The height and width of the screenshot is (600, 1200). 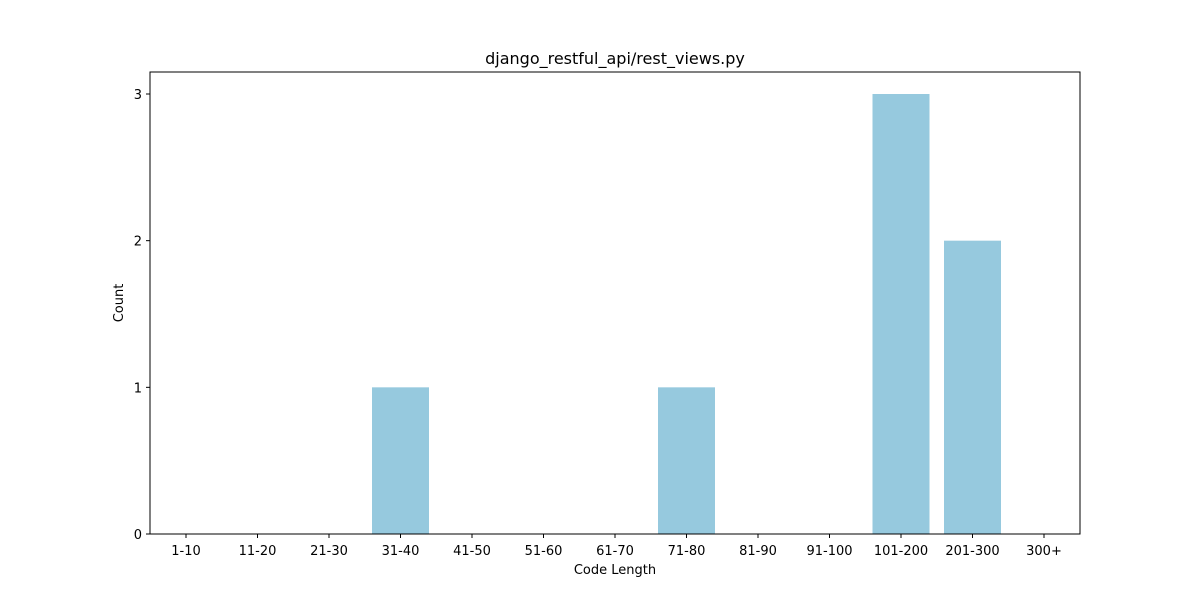 I want to click on x-tick-label: 71-80, so click(x=687, y=551).